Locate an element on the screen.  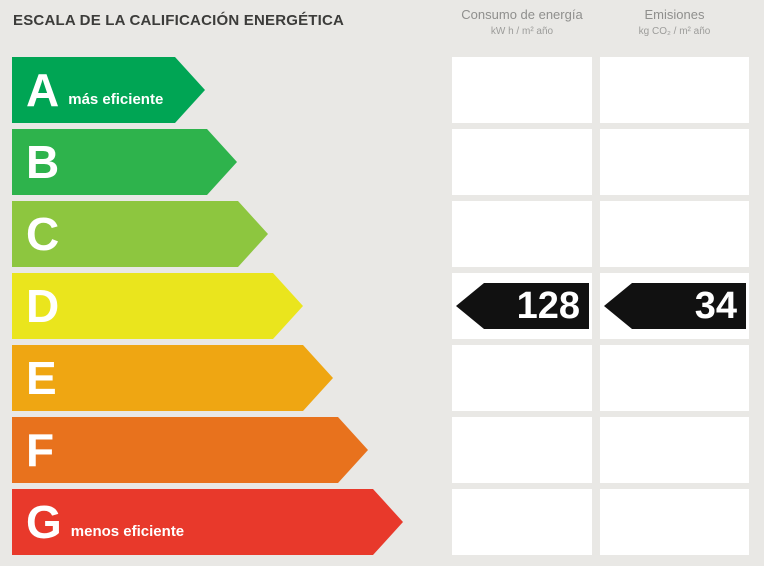
rating-arrow-g: G menos eficiente is located at coordinates (207, 522).